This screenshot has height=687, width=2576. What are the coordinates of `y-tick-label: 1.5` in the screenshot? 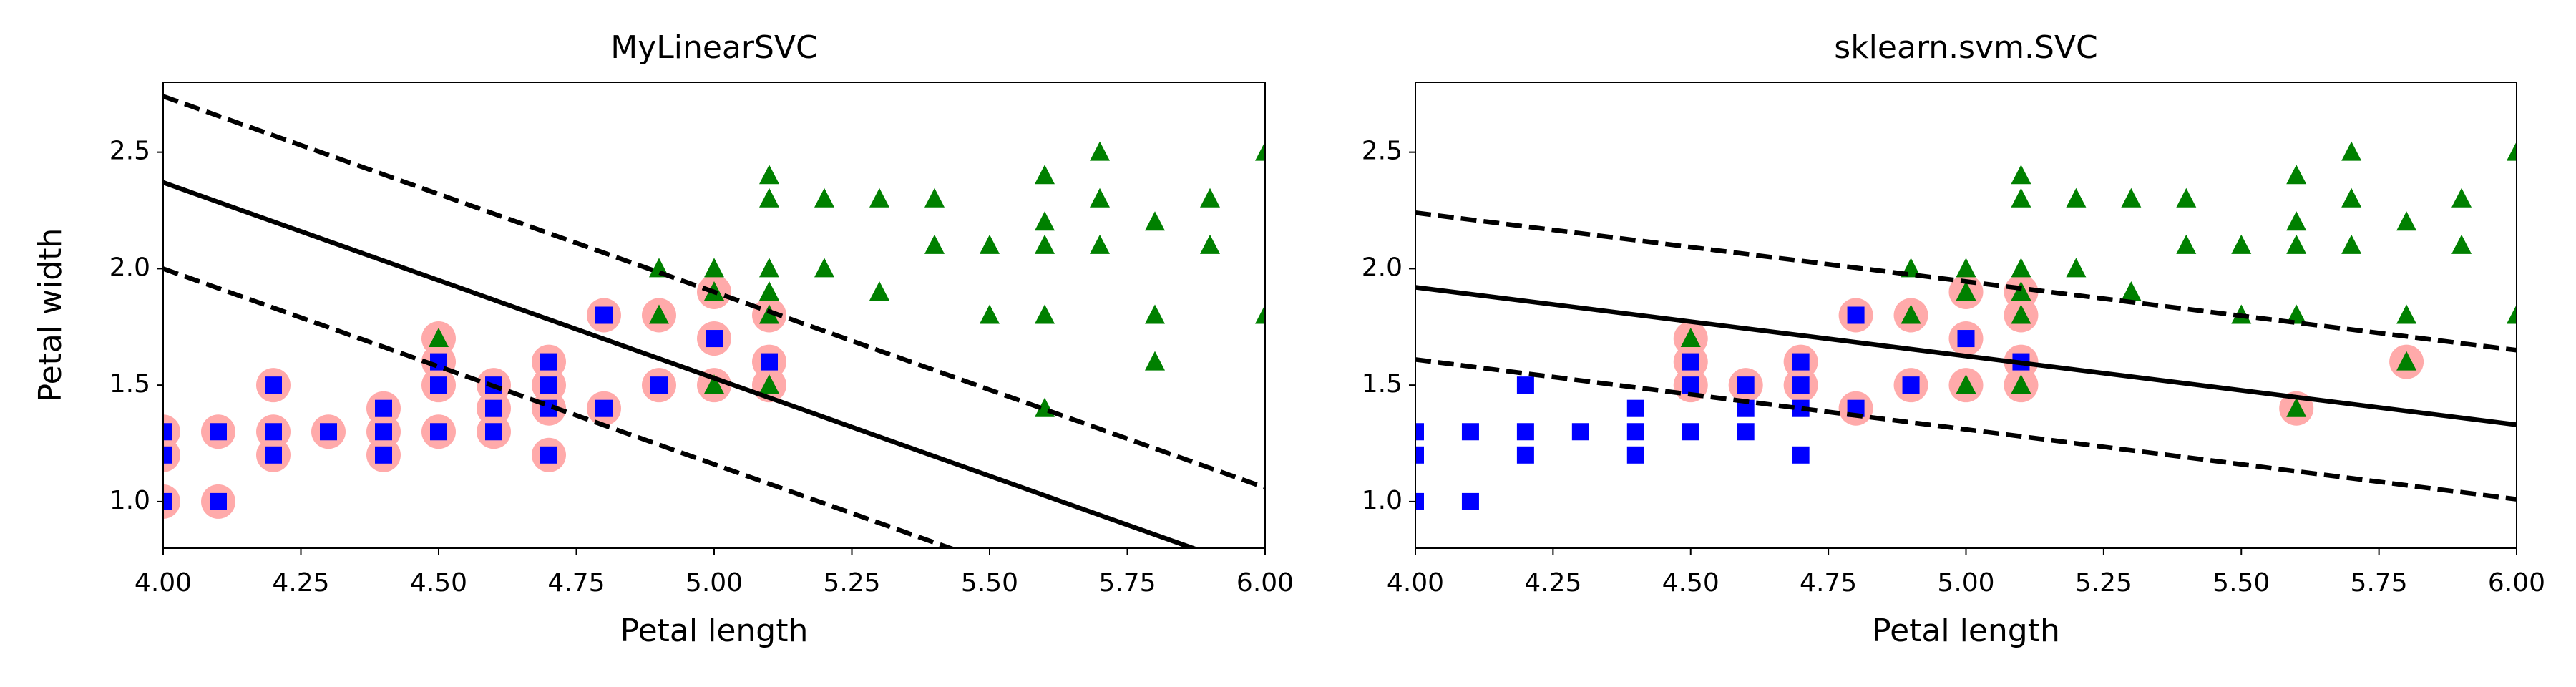 It's located at (129, 384).